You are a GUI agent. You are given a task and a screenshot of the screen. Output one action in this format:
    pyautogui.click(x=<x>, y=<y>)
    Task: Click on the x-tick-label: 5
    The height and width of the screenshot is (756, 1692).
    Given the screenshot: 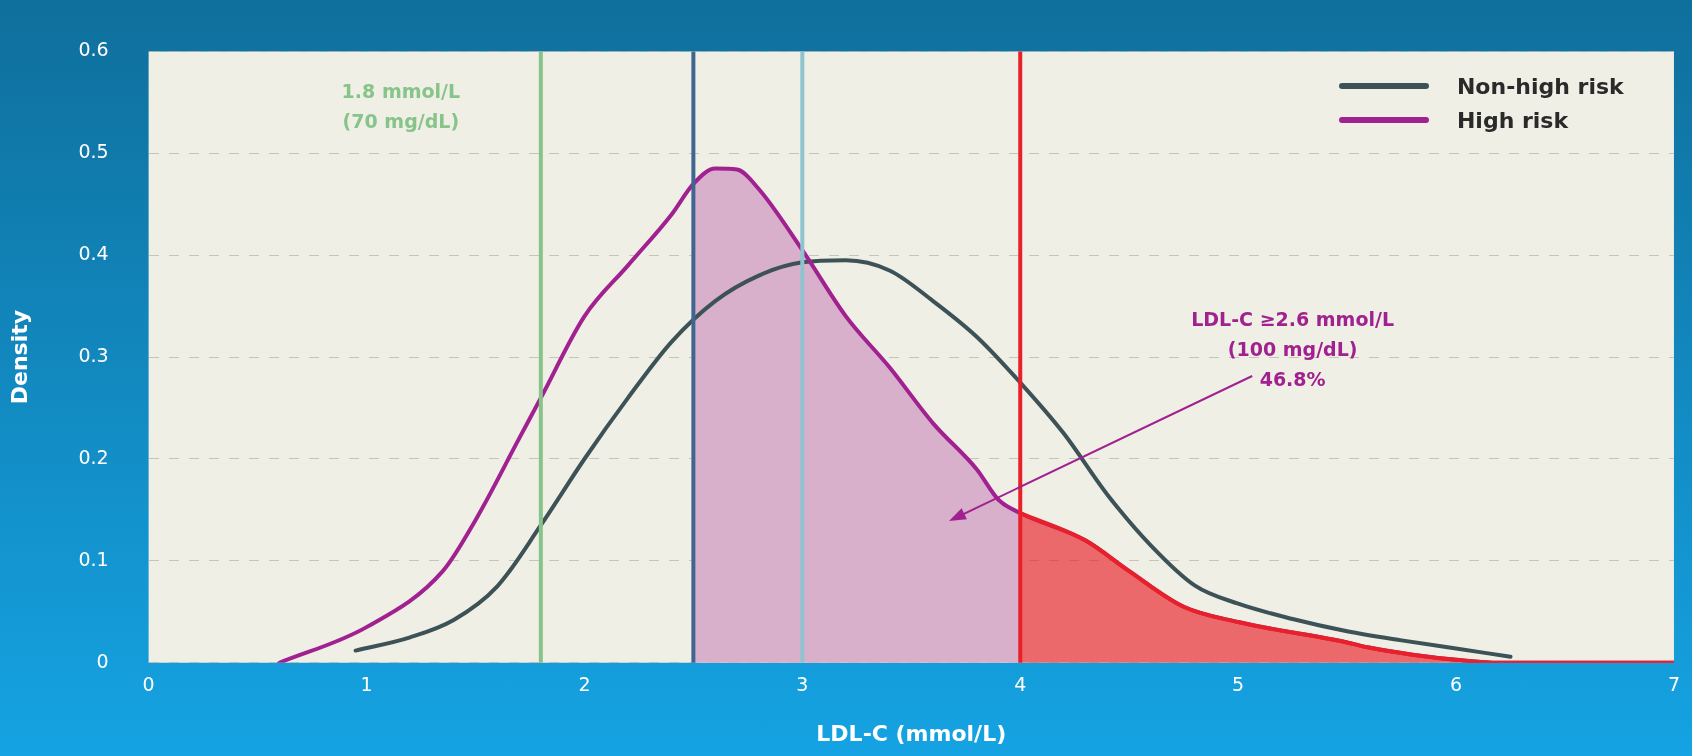 What is the action you would take?
    pyautogui.click(x=1238, y=684)
    